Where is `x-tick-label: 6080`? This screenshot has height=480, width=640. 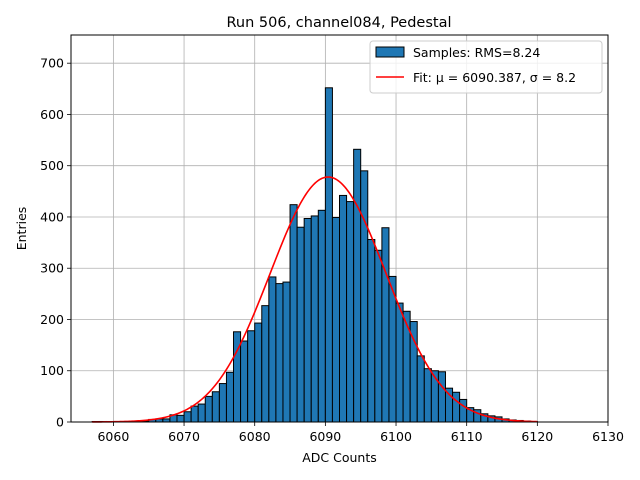
x-tick-label: 6080 is located at coordinates (255, 436).